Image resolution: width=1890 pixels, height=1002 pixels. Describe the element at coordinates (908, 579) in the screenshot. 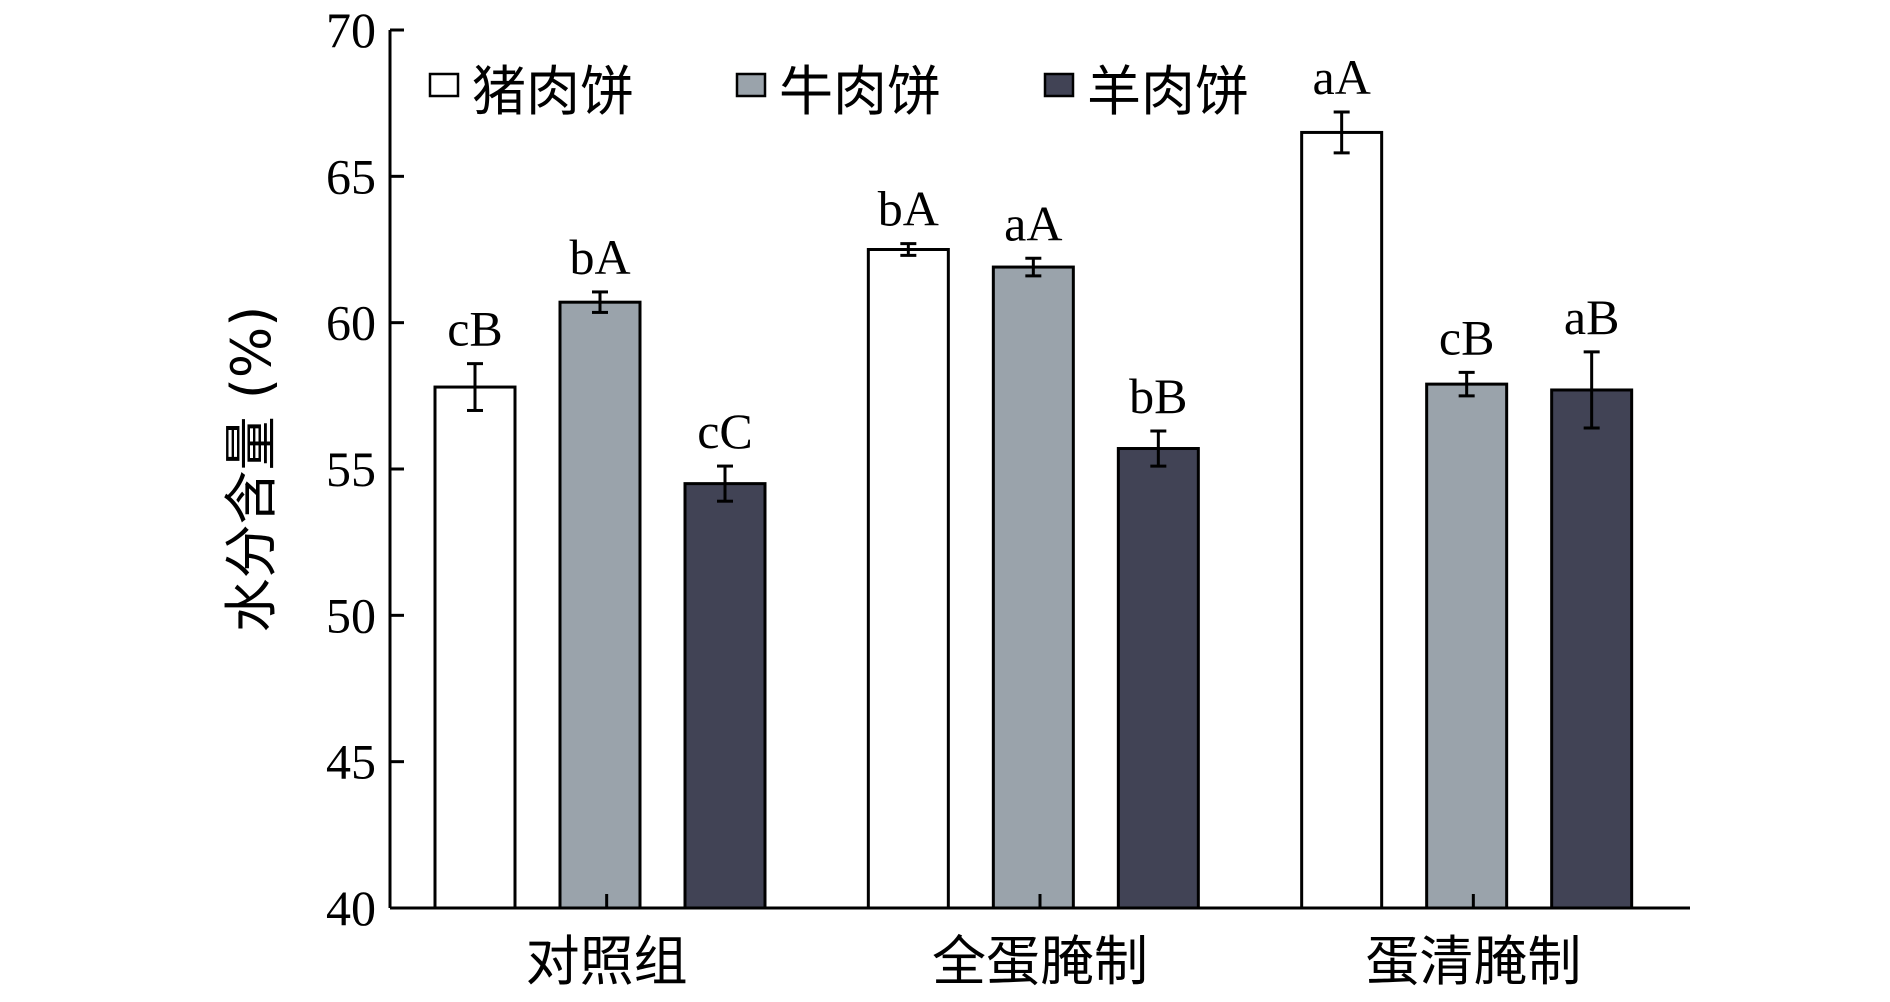

I see `bar-猪肉饼-全蛋腌制` at that location.